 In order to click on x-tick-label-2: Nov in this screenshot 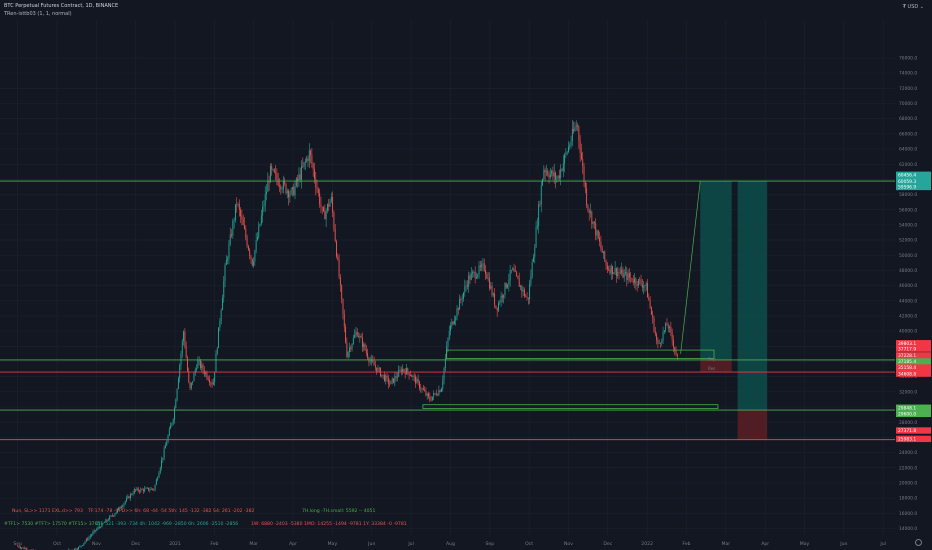, I will do `click(96, 544)`.